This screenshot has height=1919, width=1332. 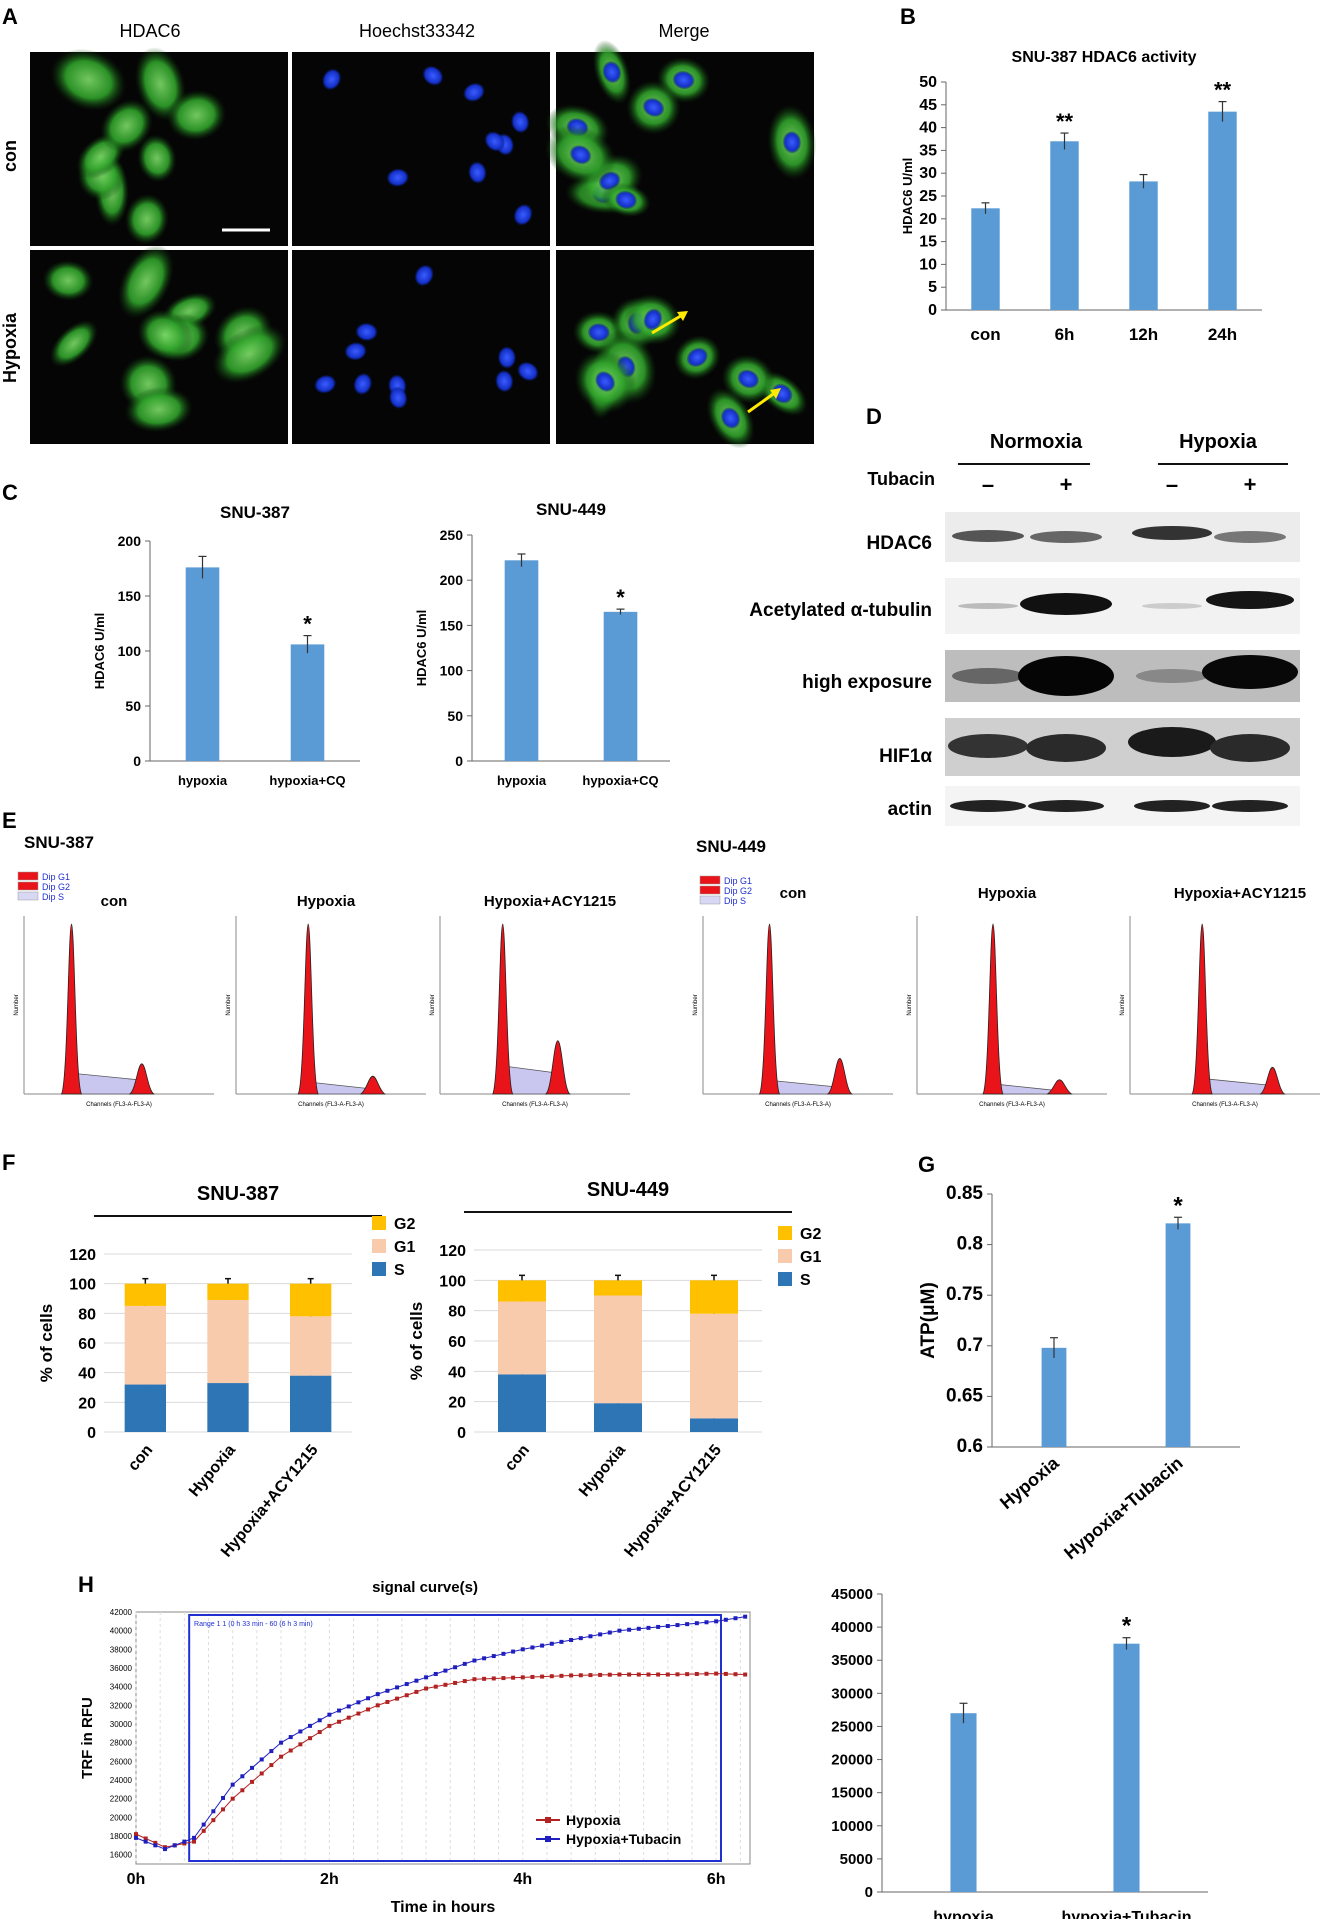 What do you see at coordinates (249, 354) in the screenshot?
I see `cell-cytoplasm` at bounding box center [249, 354].